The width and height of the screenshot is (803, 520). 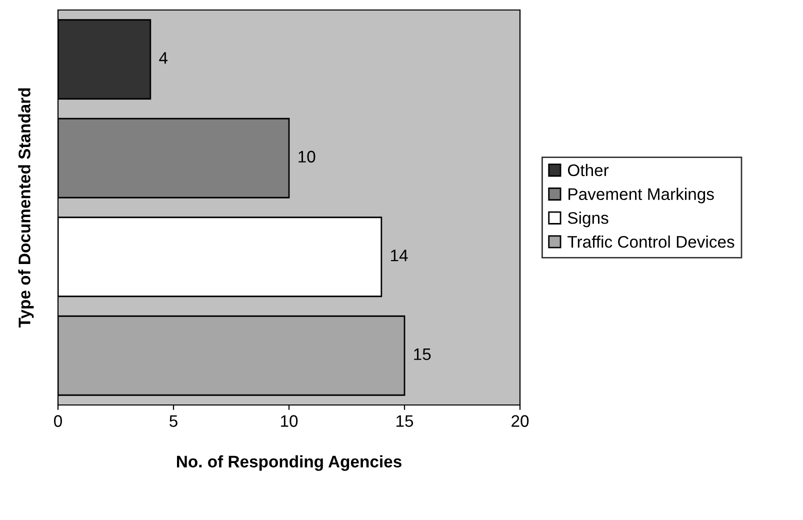 What do you see at coordinates (289, 421) in the screenshot?
I see `x-tick-label: 10` at bounding box center [289, 421].